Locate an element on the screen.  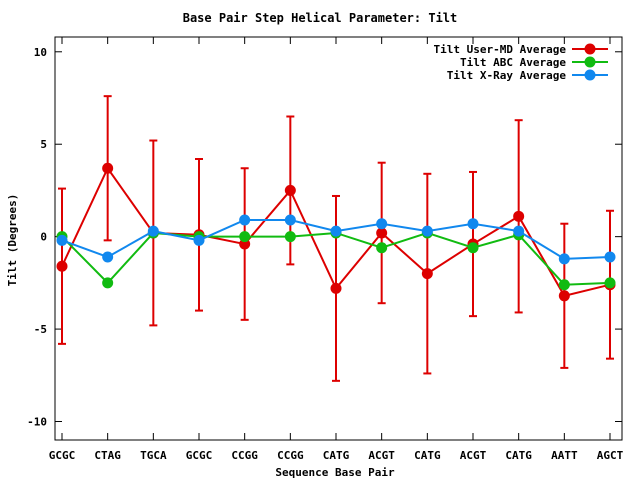
y-tick-label: -10 is located at coordinates (37, 422).